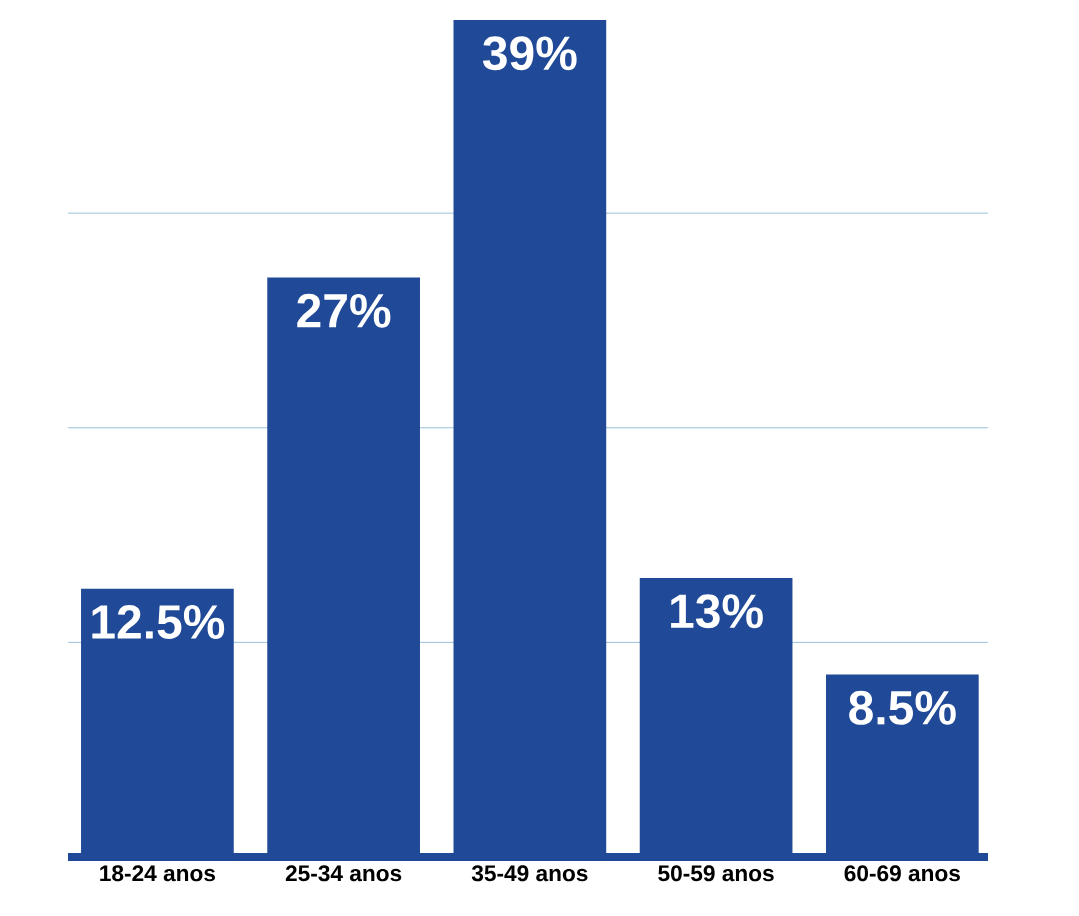 Image resolution: width=1079 pixels, height=916 pixels. What do you see at coordinates (158, 622) in the screenshot?
I see `data-label: 12.5%` at bounding box center [158, 622].